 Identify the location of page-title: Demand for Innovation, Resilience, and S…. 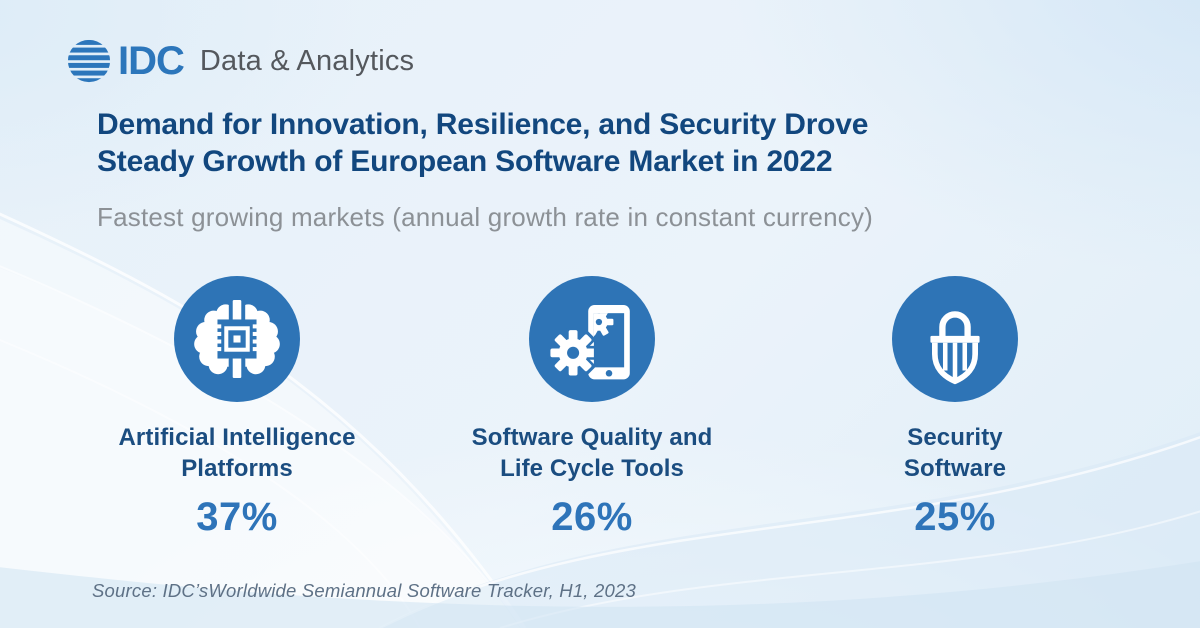
(482, 143).